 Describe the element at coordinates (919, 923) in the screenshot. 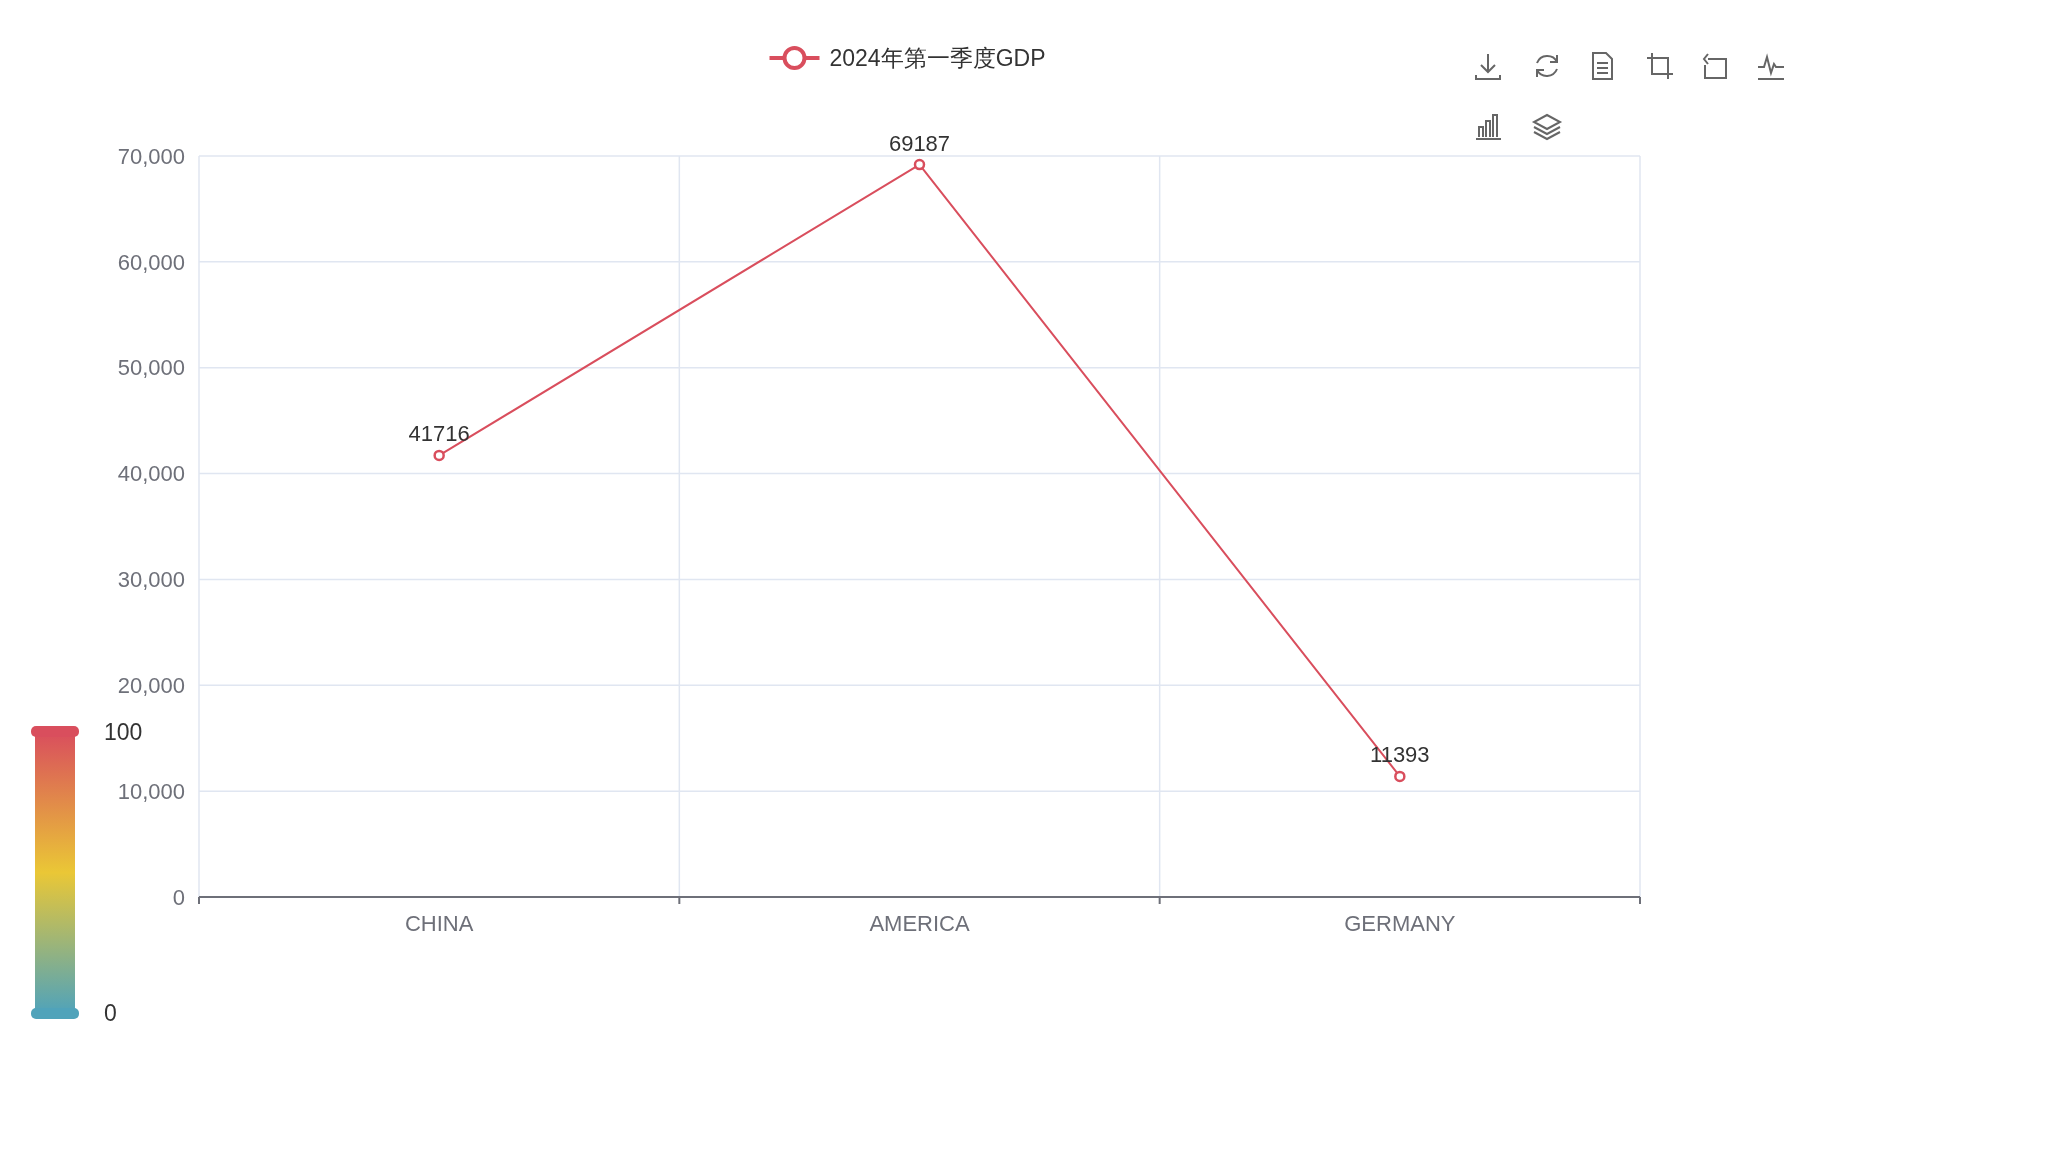

I see `x-tick-label: AMERICA` at that location.